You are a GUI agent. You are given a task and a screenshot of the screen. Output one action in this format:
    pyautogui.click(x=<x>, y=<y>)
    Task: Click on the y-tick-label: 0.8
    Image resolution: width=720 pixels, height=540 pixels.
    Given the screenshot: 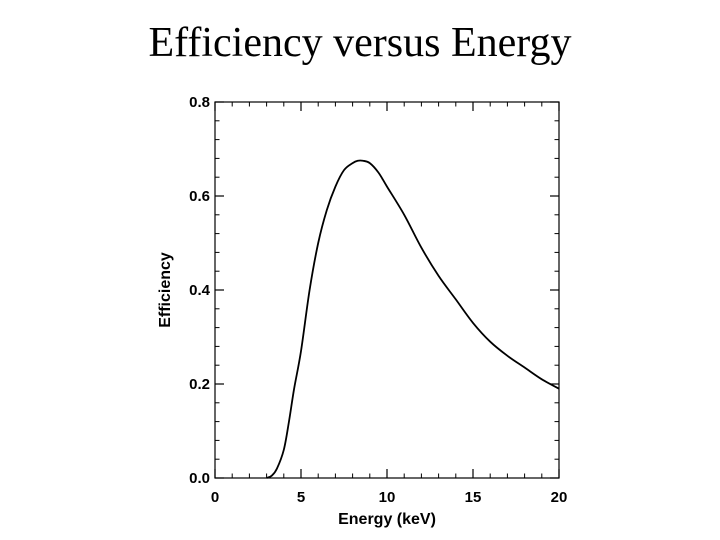 What is the action you would take?
    pyautogui.click(x=199, y=102)
    